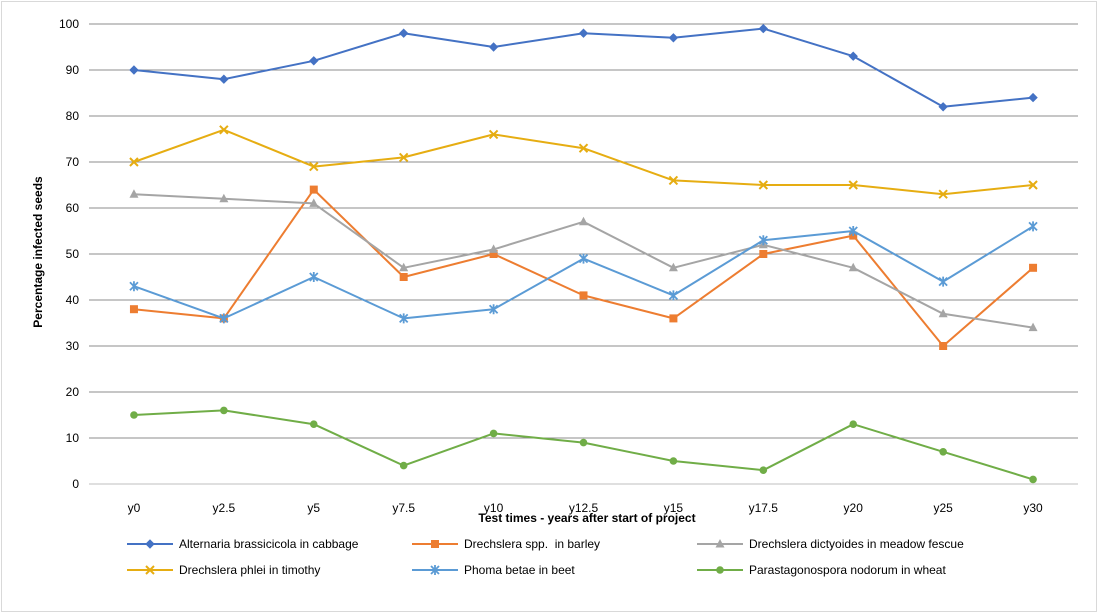  What do you see at coordinates (75, 484) in the screenshot?
I see `y-tick-label: 0` at bounding box center [75, 484].